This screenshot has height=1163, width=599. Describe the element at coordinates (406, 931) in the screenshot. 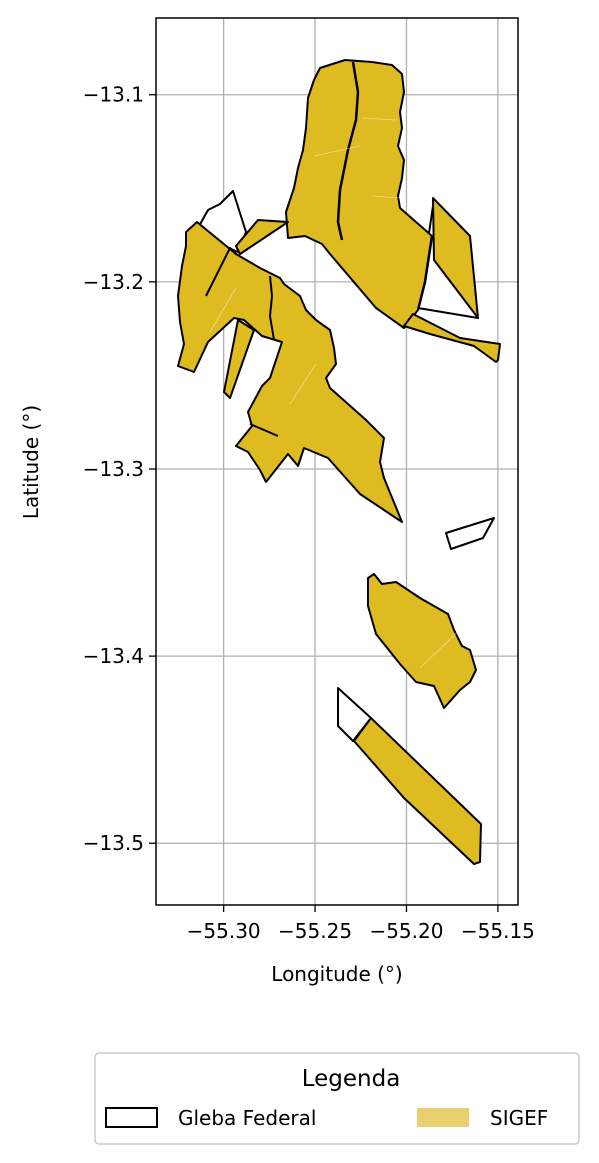

I see `x-tick-label: −55.20` at that location.